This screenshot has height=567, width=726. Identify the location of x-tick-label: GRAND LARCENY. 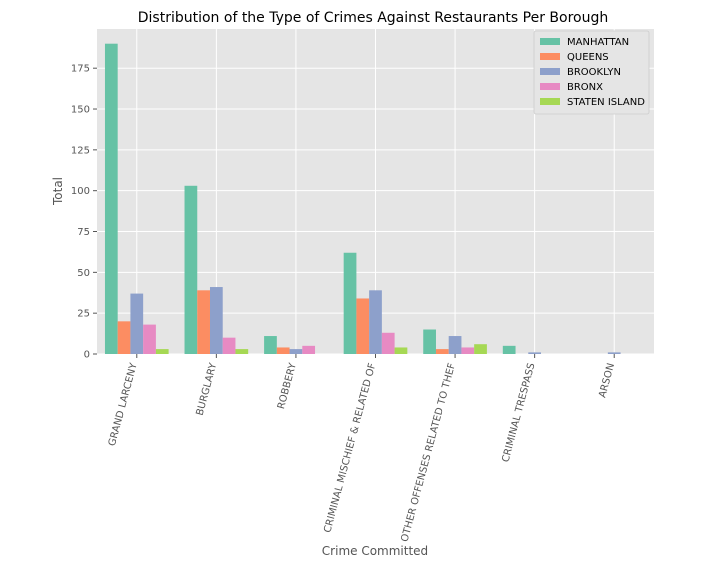
(123, 404).